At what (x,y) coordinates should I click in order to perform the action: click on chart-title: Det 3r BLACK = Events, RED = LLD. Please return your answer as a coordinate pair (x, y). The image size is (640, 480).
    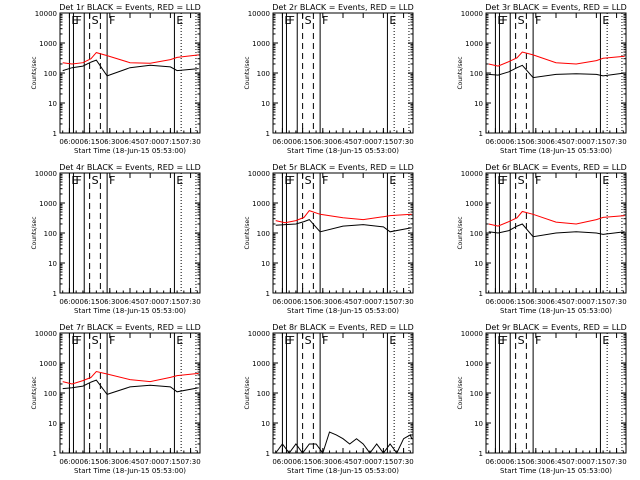
    Looking at the image, I should click on (556, 7).